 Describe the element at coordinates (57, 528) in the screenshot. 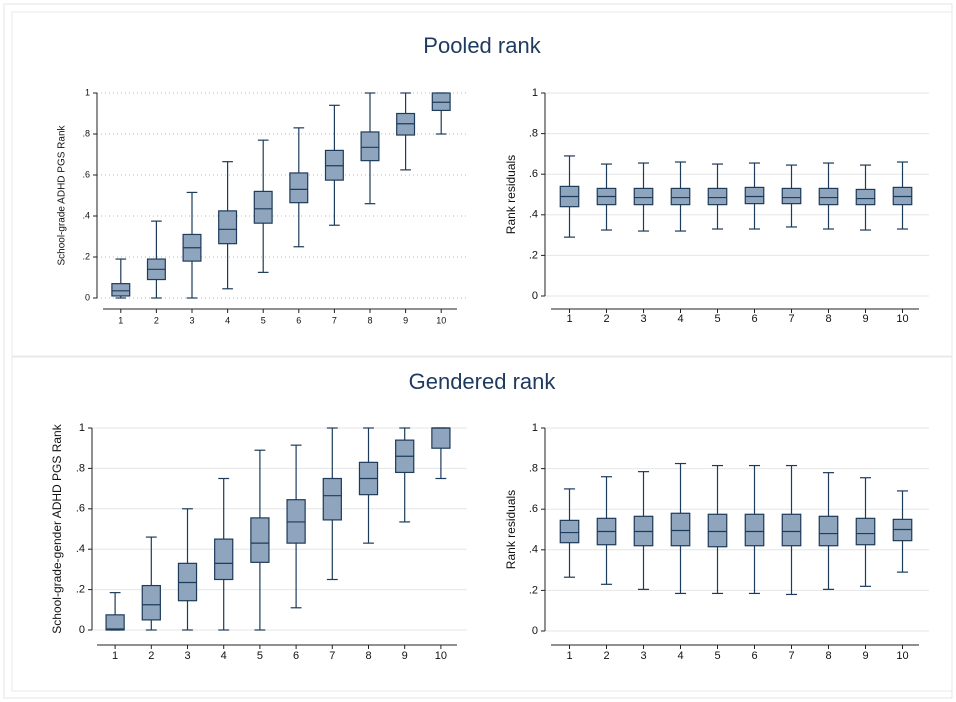

I see `y-axis-title: School-grade-gender ADHD PGS Rank` at that location.